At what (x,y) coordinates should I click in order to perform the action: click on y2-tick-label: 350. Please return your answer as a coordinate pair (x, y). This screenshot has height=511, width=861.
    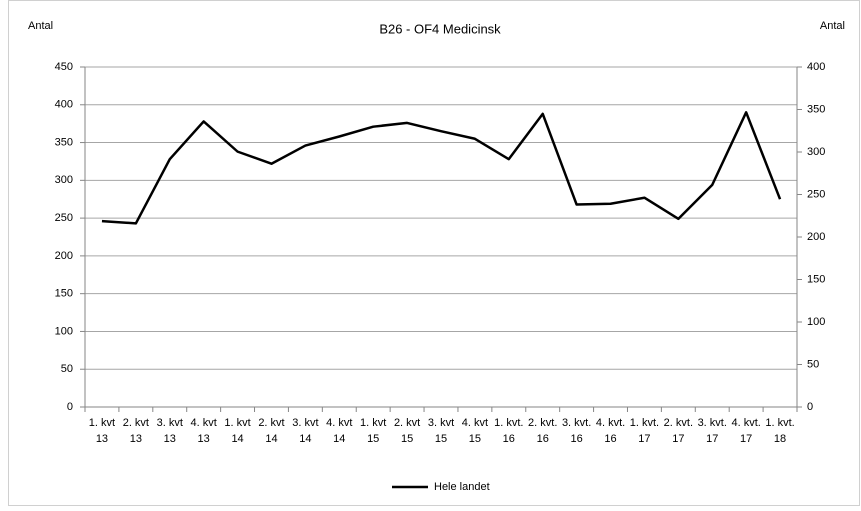
    Looking at the image, I should click on (816, 109).